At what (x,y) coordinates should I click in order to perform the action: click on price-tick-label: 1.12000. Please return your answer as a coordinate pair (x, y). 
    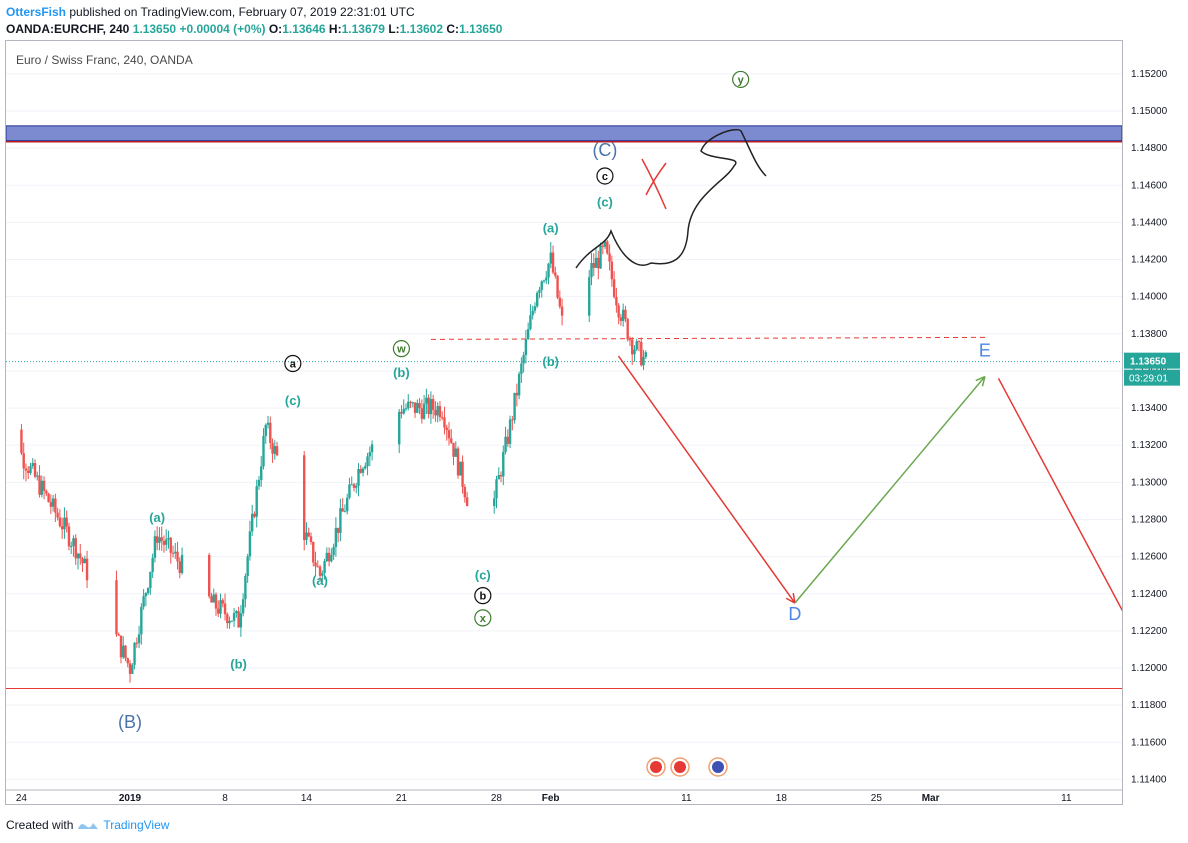
    Looking at the image, I should click on (1149, 668).